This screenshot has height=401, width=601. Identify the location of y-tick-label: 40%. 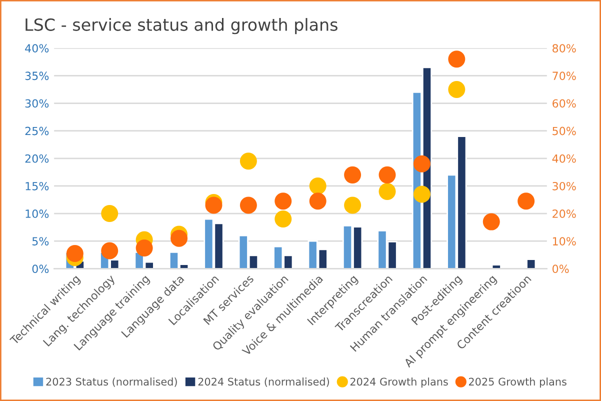
(37, 48).